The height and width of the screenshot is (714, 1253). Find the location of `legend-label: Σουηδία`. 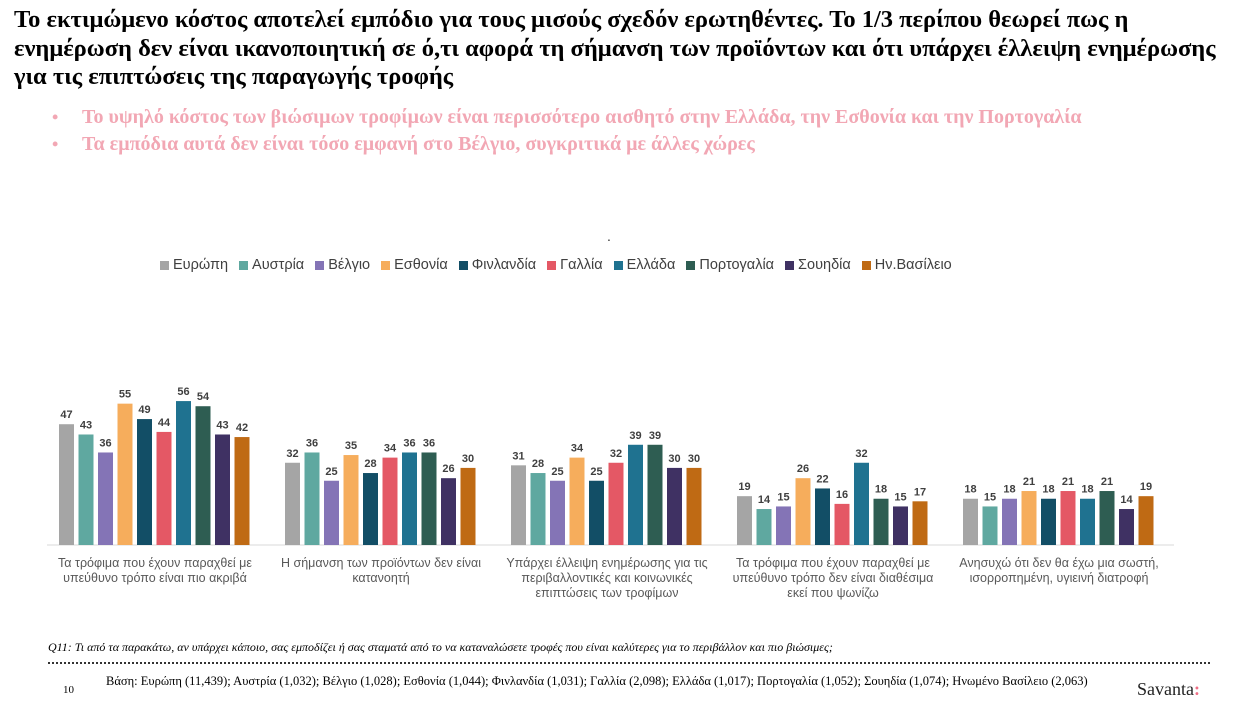

legend-label: Σουηδία is located at coordinates (824, 265).